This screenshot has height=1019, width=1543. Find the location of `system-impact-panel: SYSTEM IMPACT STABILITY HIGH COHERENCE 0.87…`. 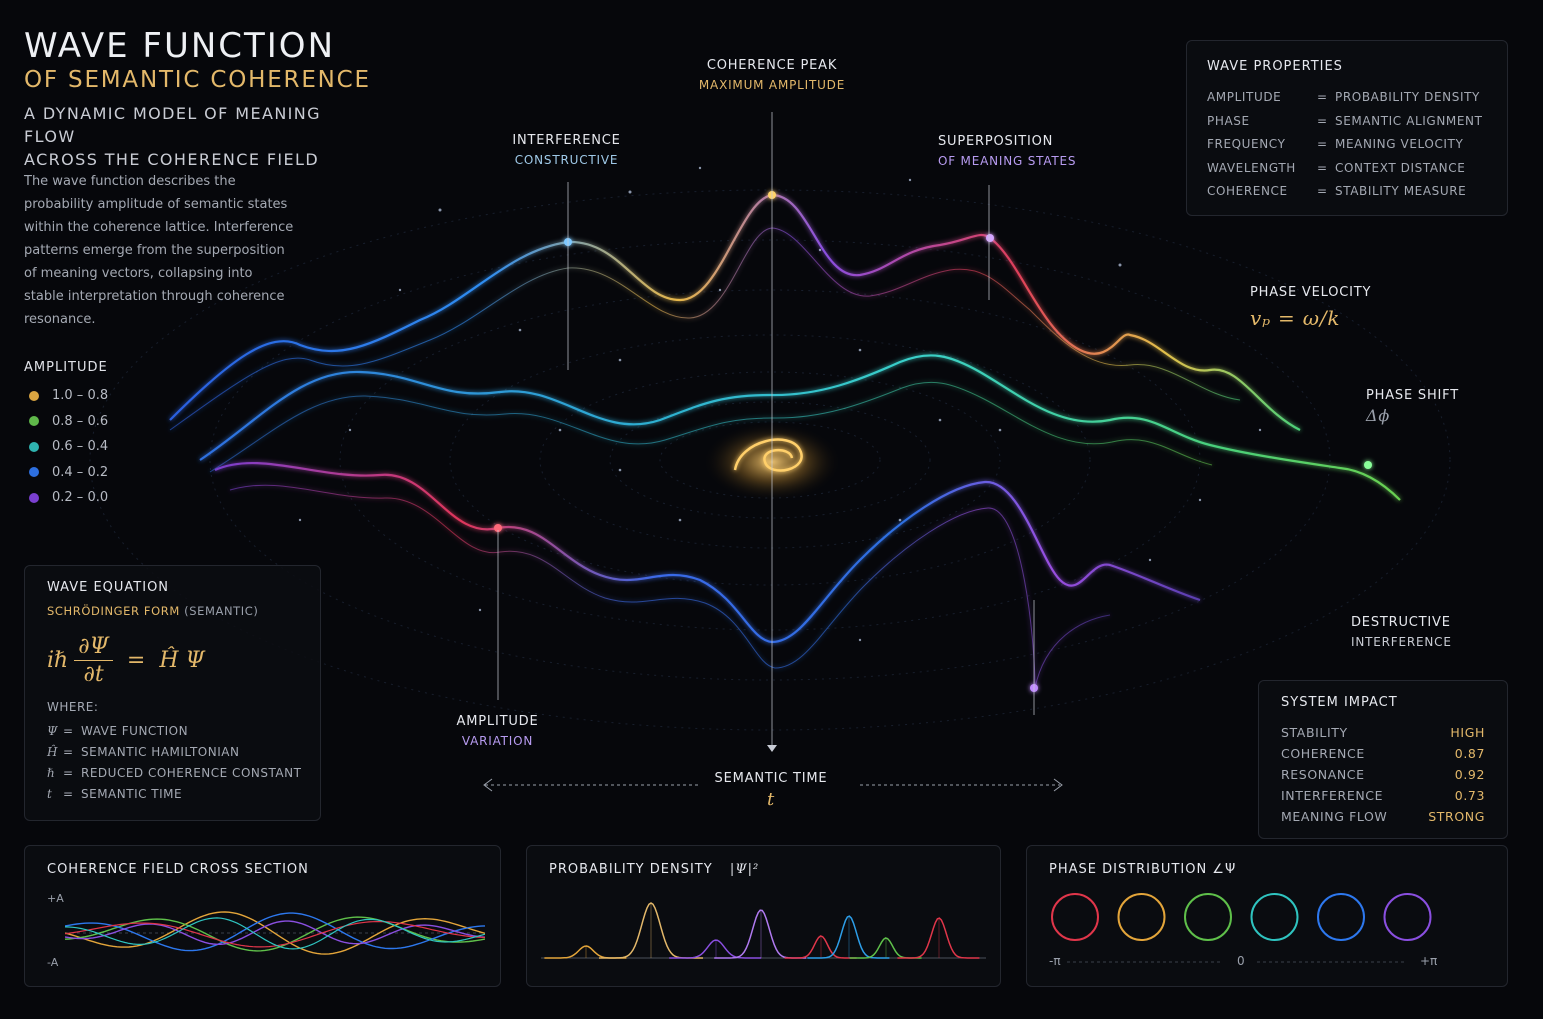

system-impact-panel: SYSTEM IMPACT STABILITY HIGH COHERENCE 0.87… is located at coordinates (1383, 759).